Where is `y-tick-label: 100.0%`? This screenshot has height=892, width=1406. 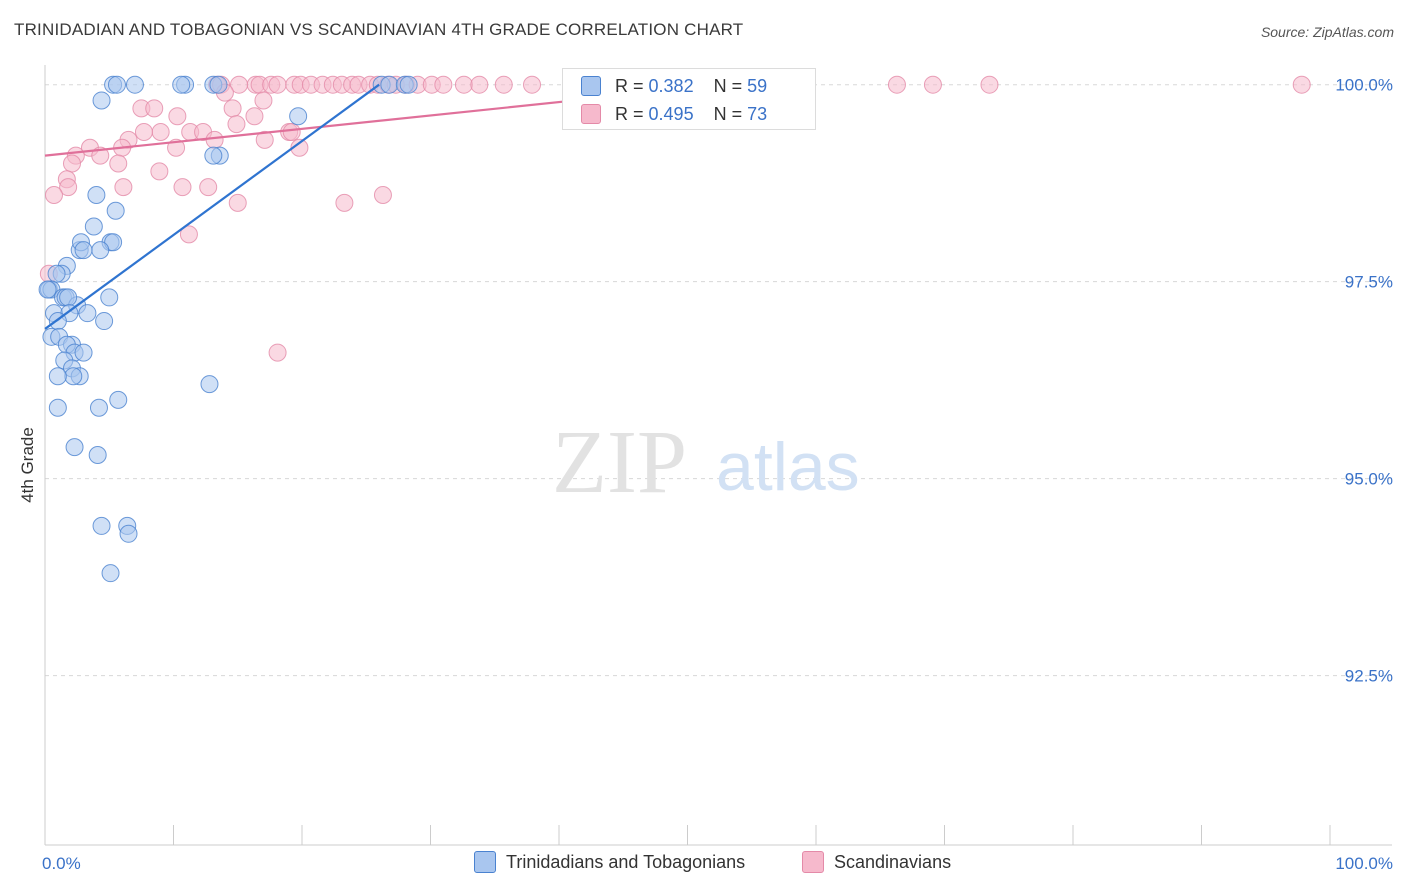
y-tick-label: 100.0% is located at coordinates (1364, 85).